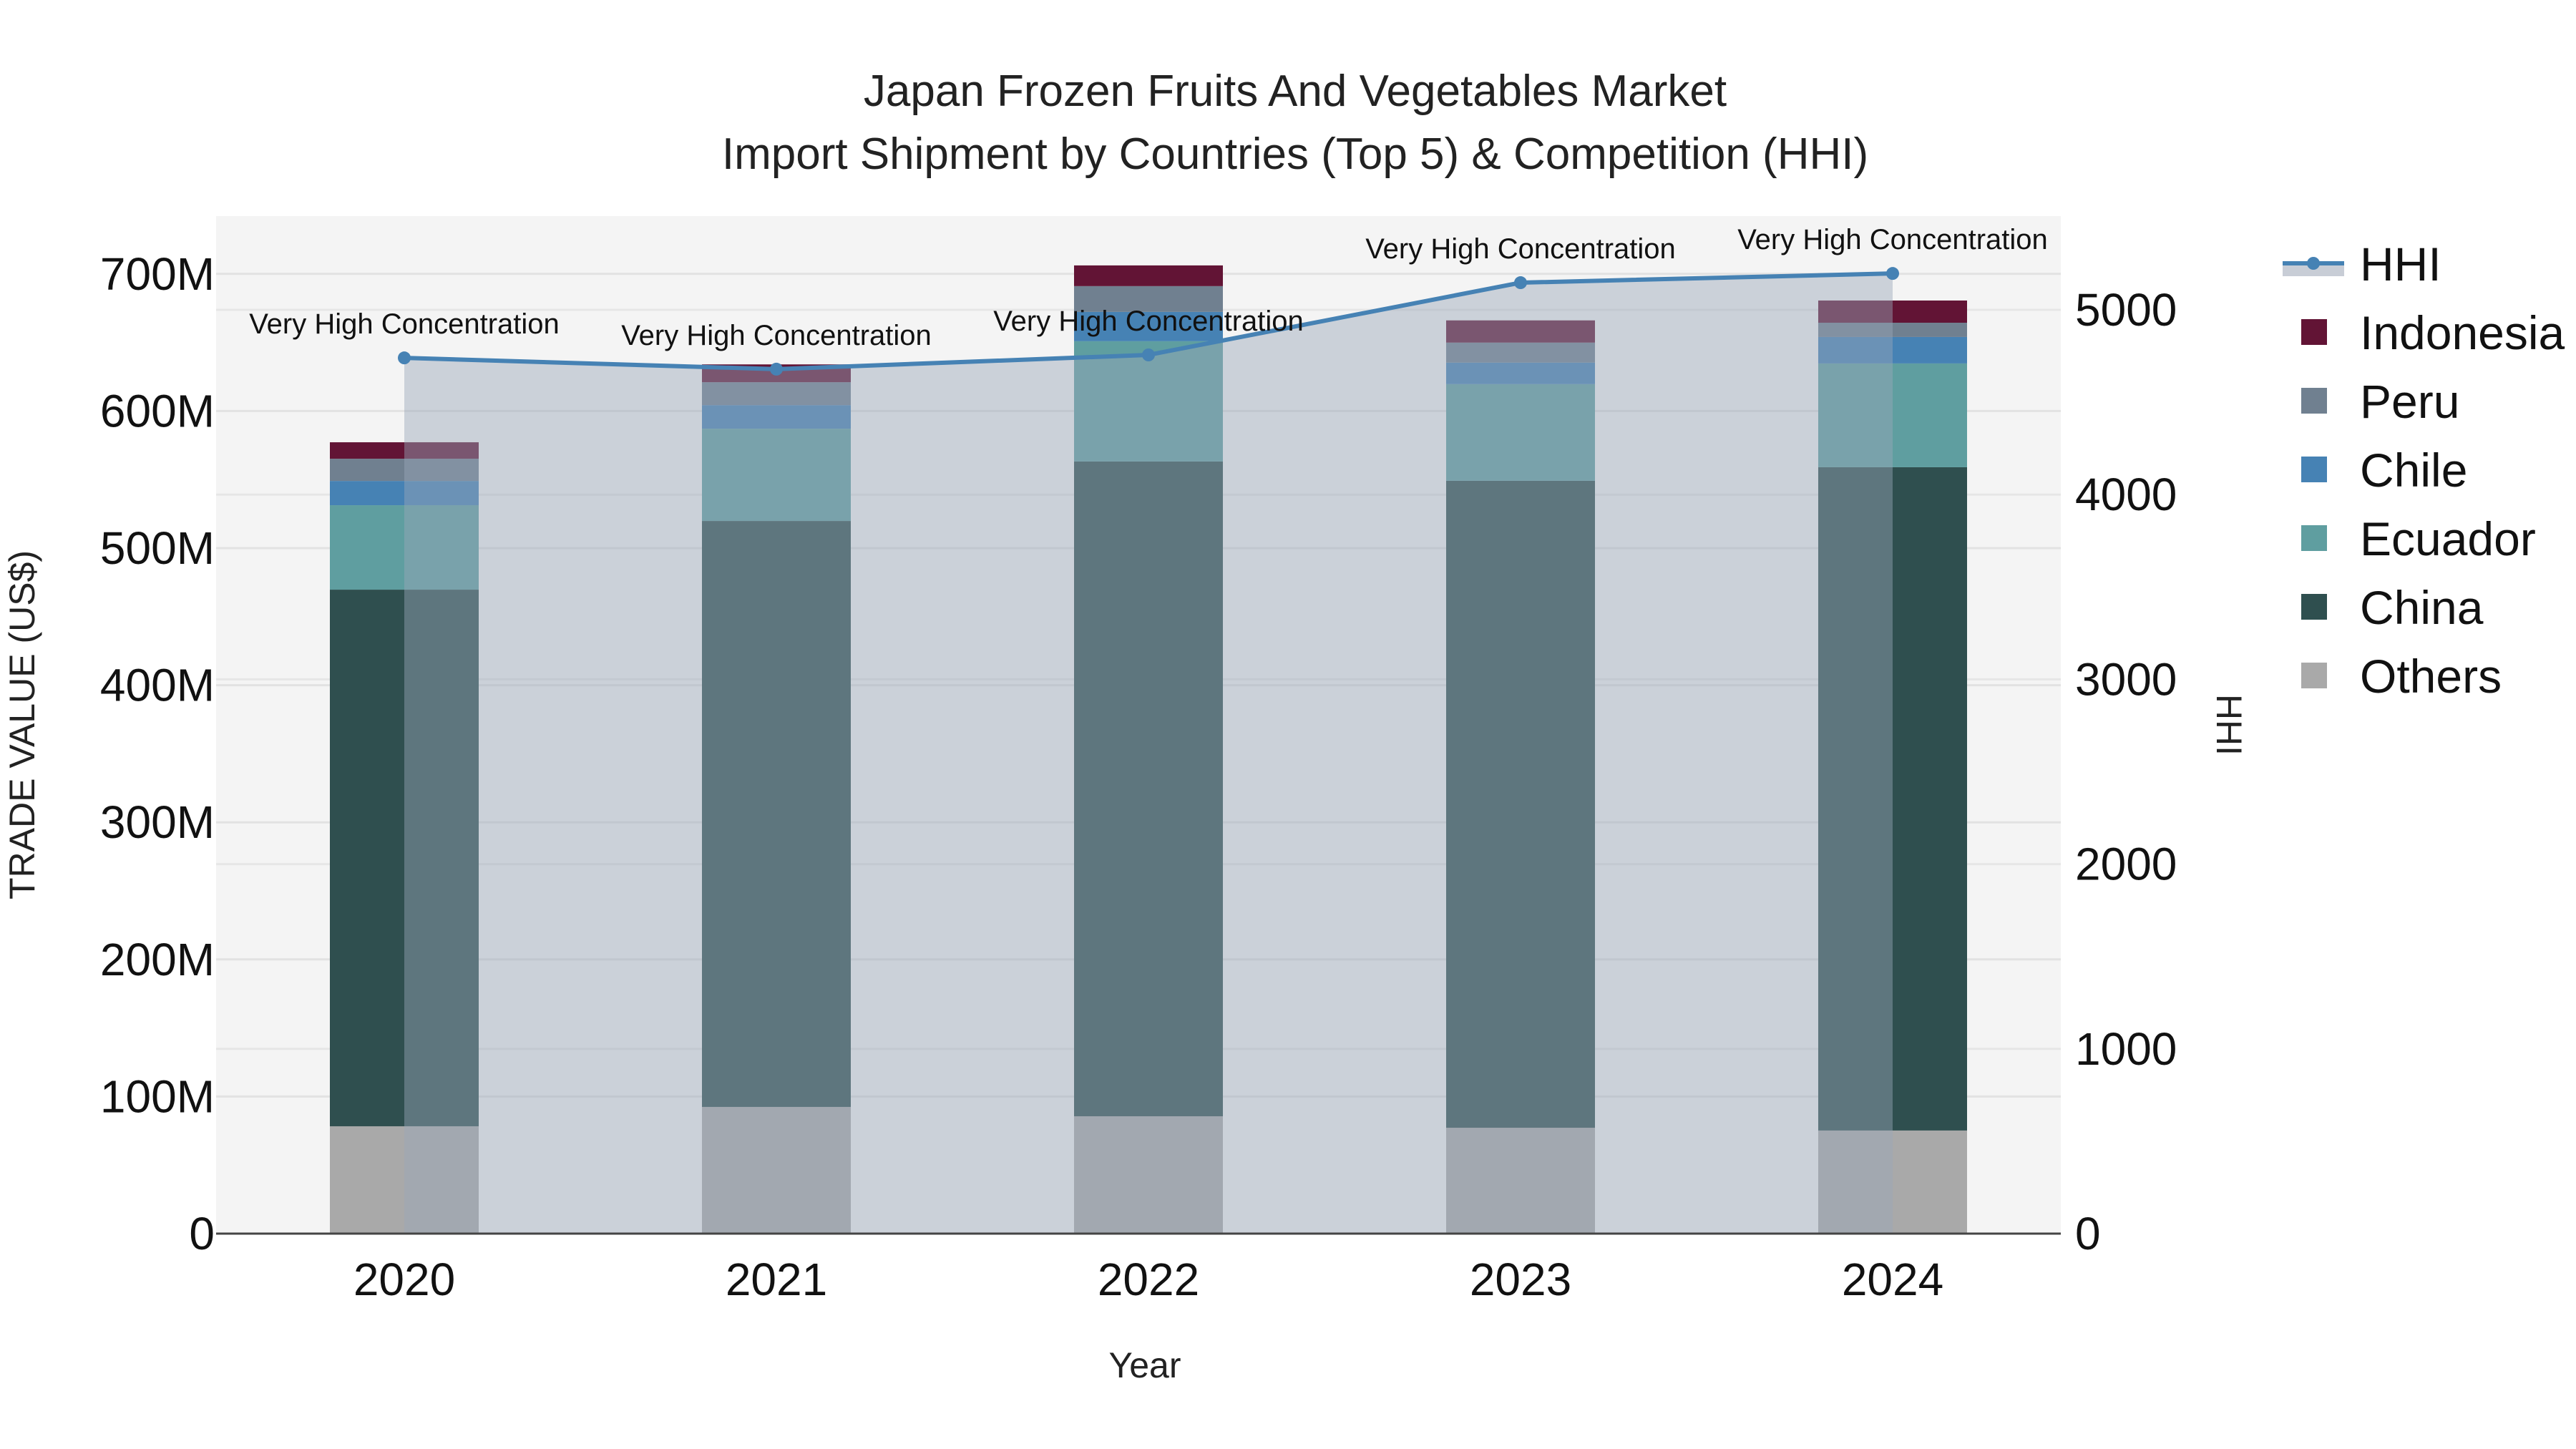 This screenshot has height=1449, width=2576. Describe the element at coordinates (2314, 675) in the screenshot. I see `legend-swatch-others` at that location.